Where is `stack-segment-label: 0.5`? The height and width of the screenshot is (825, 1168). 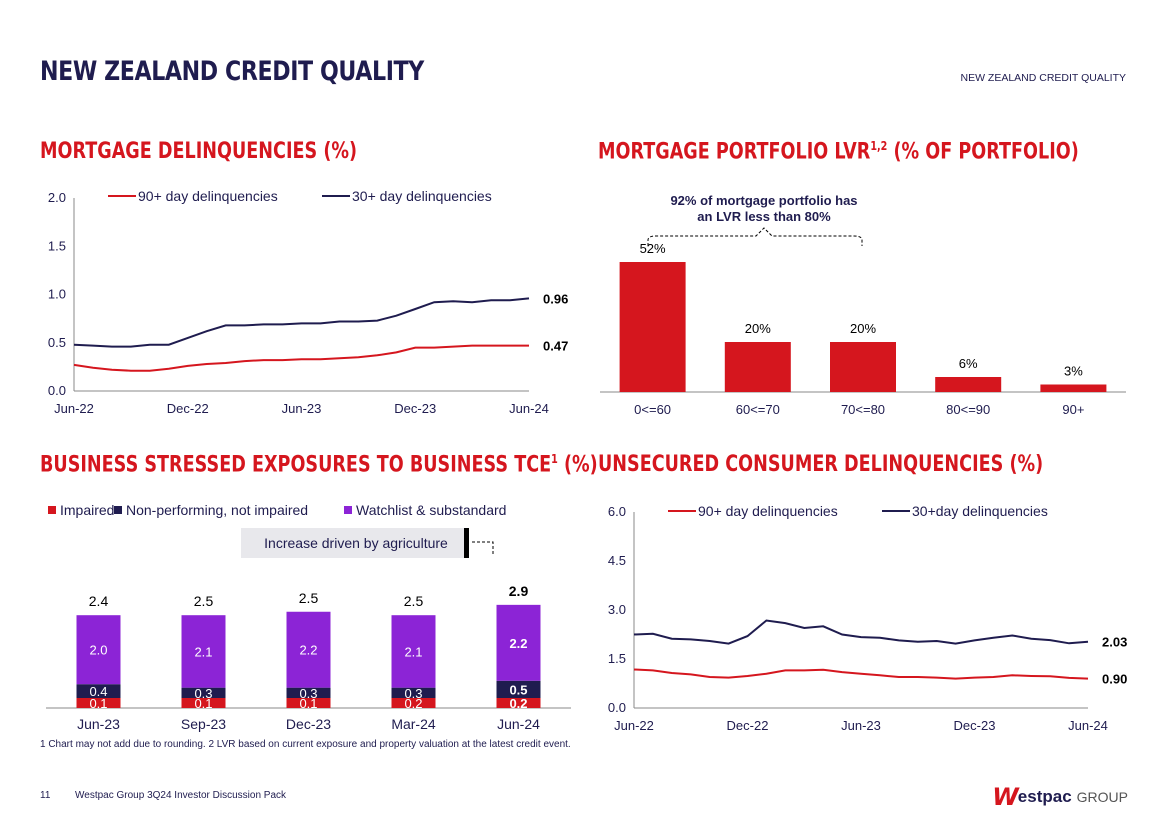 stack-segment-label: 0.5 is located at coordinates (518, 689).